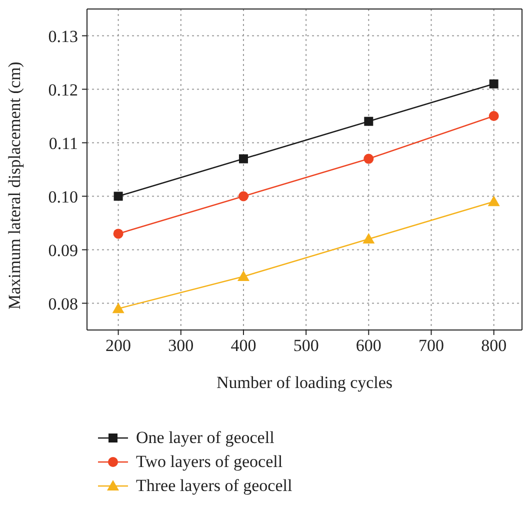 The width and height of the screenshot is (530, 519). What do you see at coordinates (214, 486) in the screenshot?
I see `legend-label: Three layers of geocell` at bounding box center [214, 486].